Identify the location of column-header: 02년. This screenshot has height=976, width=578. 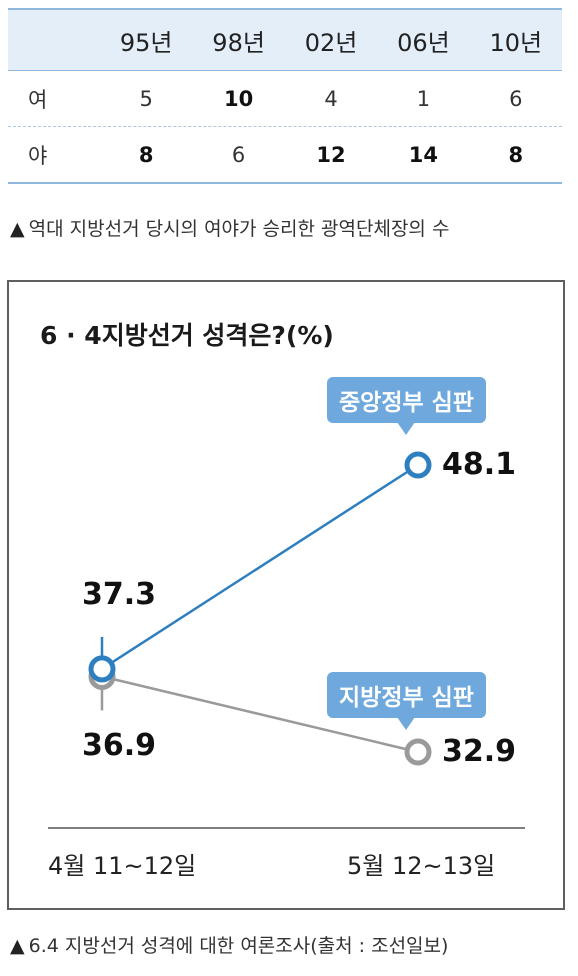
(331, 42).